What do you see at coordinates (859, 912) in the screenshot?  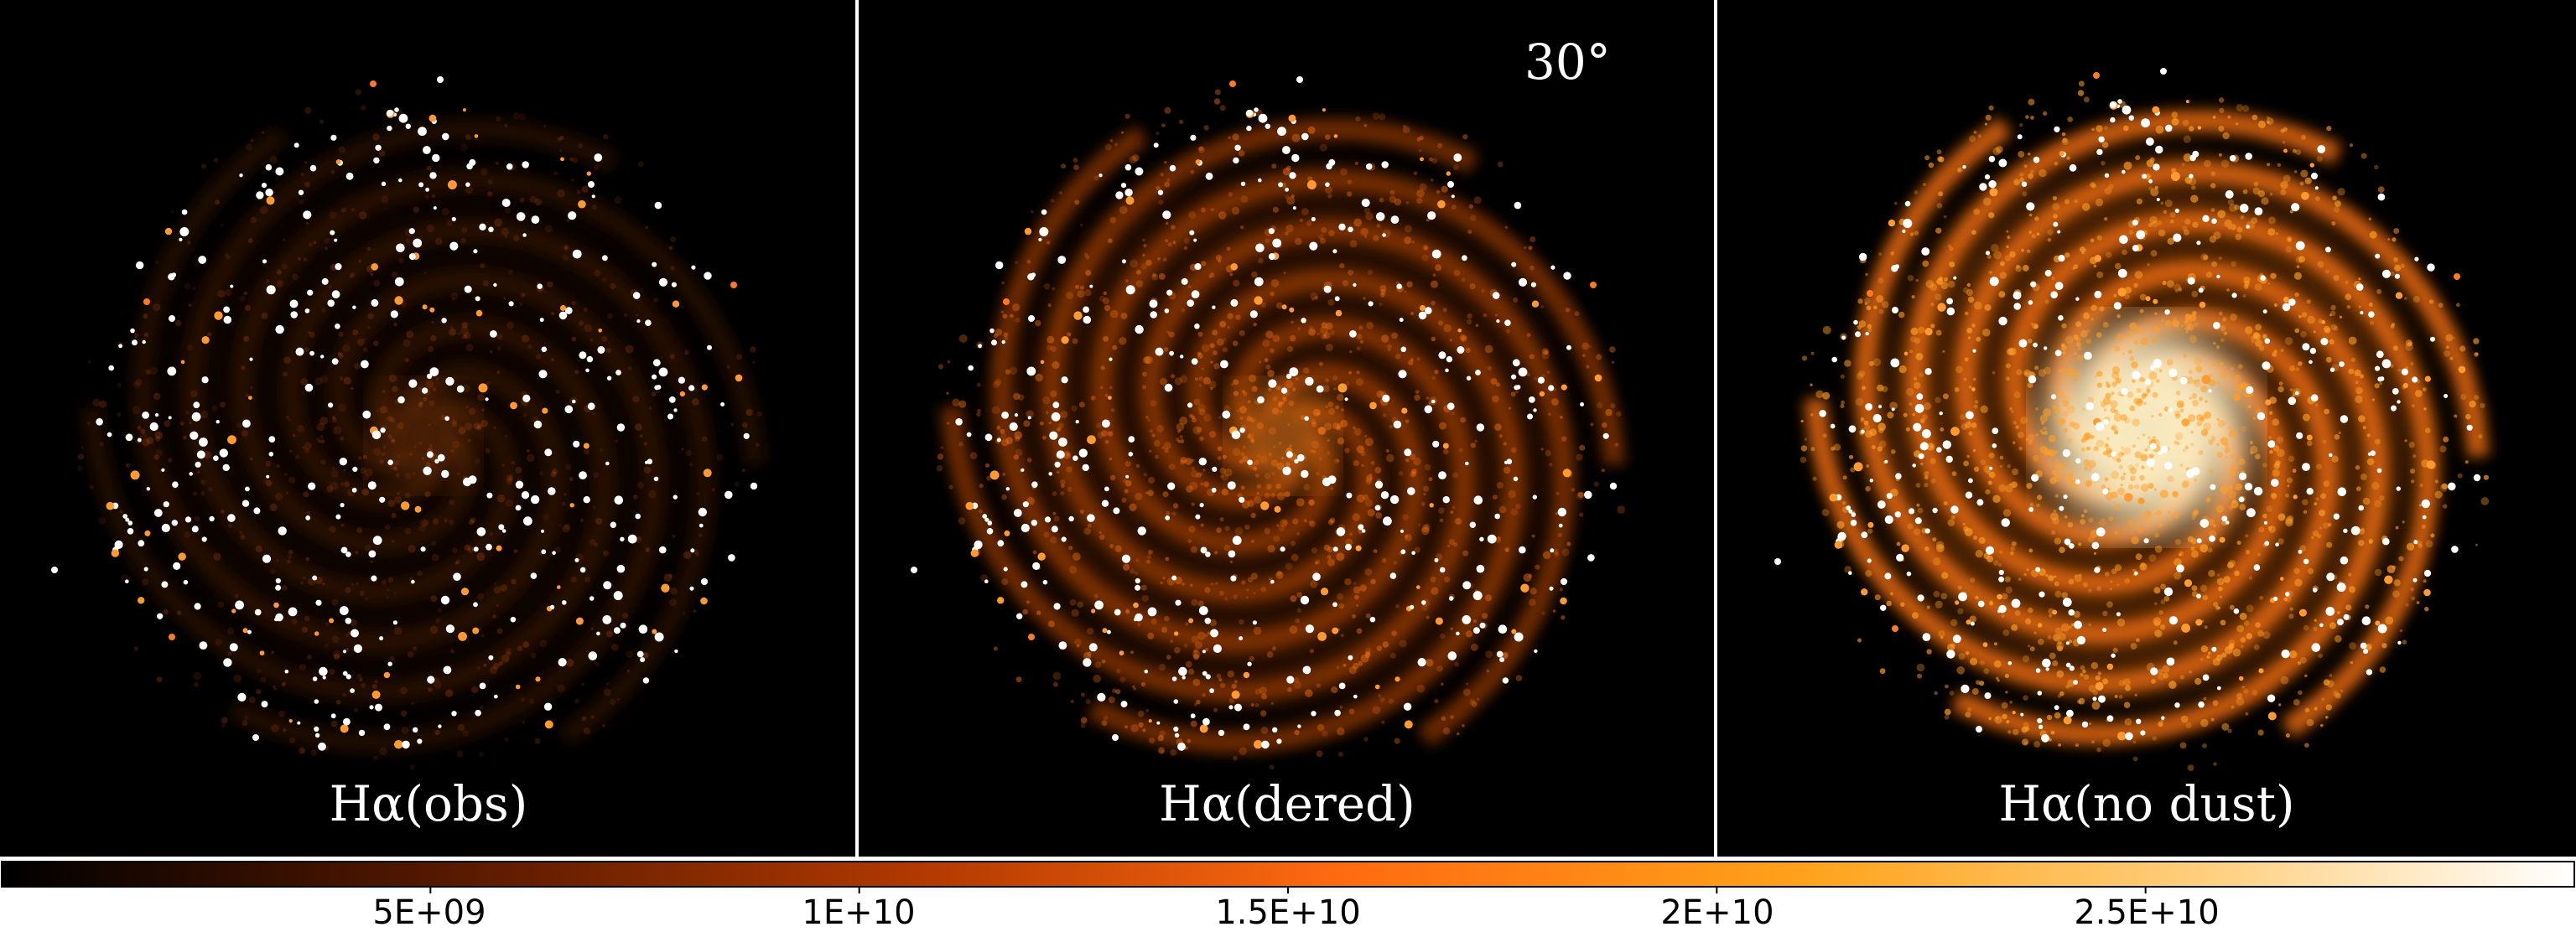 I see `colorbar-tick-label-2: 1E+10` at bounding box center [859, 912].